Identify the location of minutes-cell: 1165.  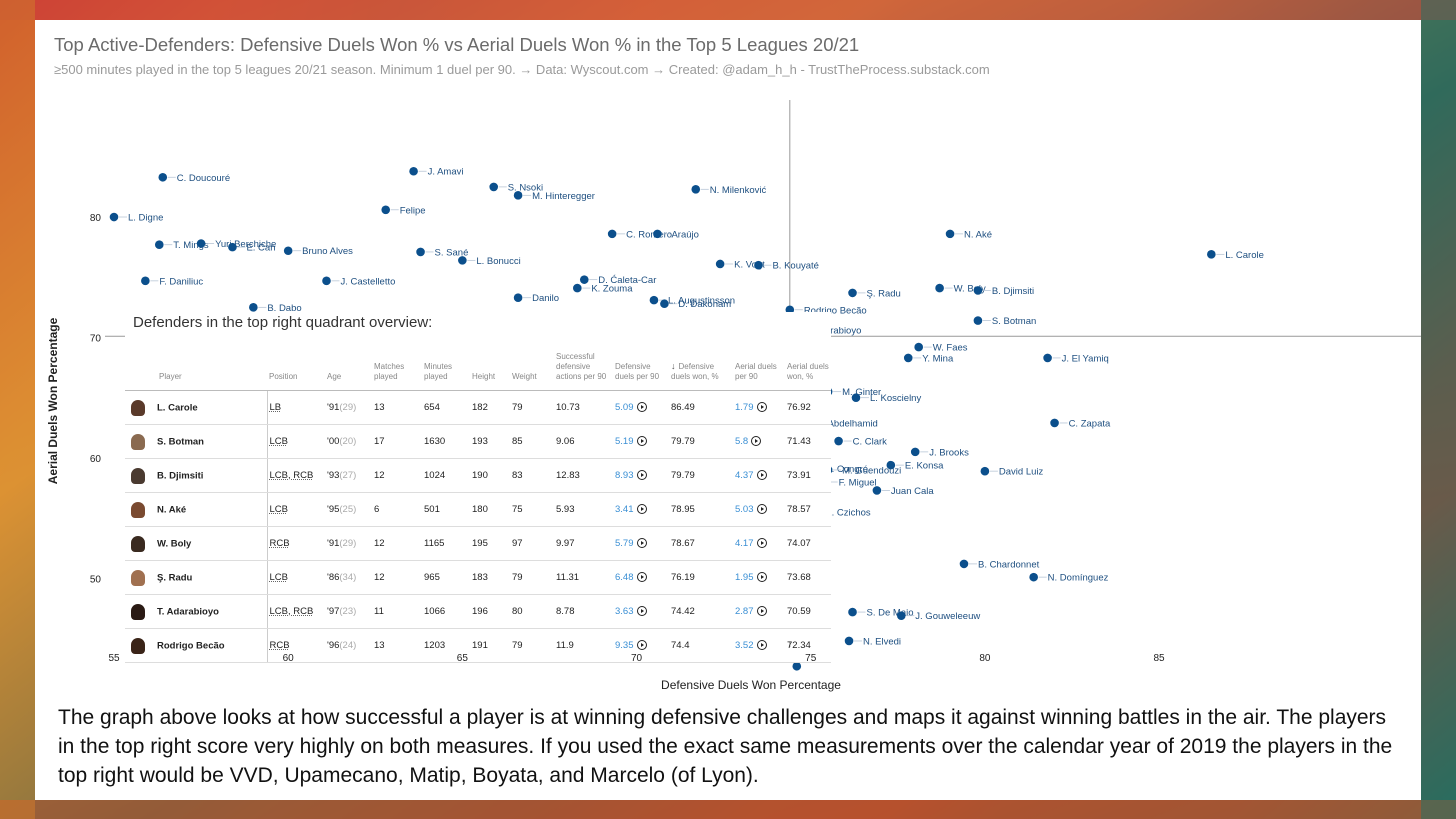
(446, 543).